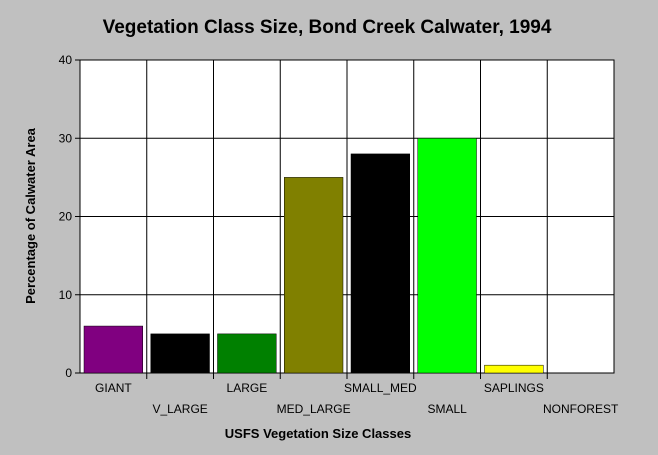 The image size is (658, 455). What do you see at coordinates (66, 60) in the screenshot?
I see `y-tick-label: 40` at bounding box center [66, 60].